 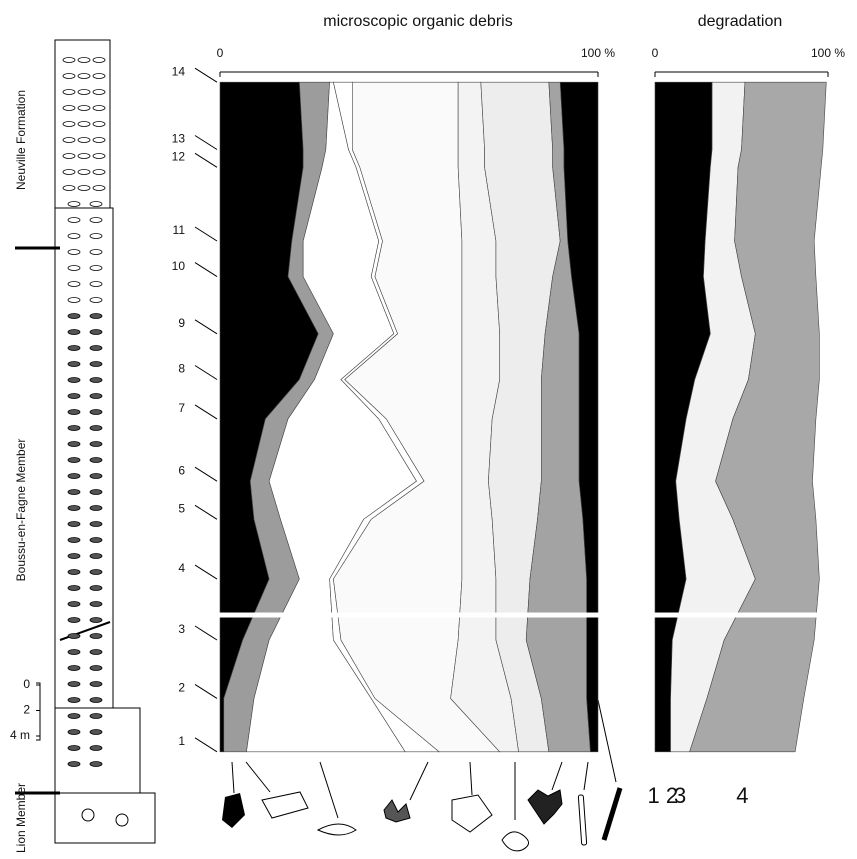 What do you see at coordinates (179, 230) in the screenshot?
I see `sample-label: 11` at bounding box center [179, 230].